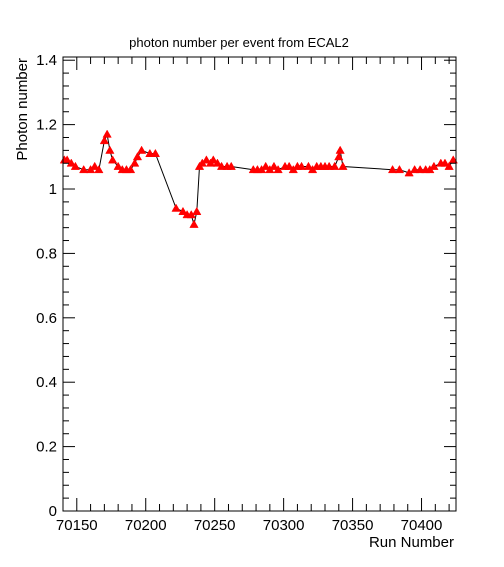 The width and height of the screenshot is (504, 567). What do you see at coordinates (46, 318) in the screenshot?
I see `y-tick-label: 0.6` at bounding box center [46, 318].